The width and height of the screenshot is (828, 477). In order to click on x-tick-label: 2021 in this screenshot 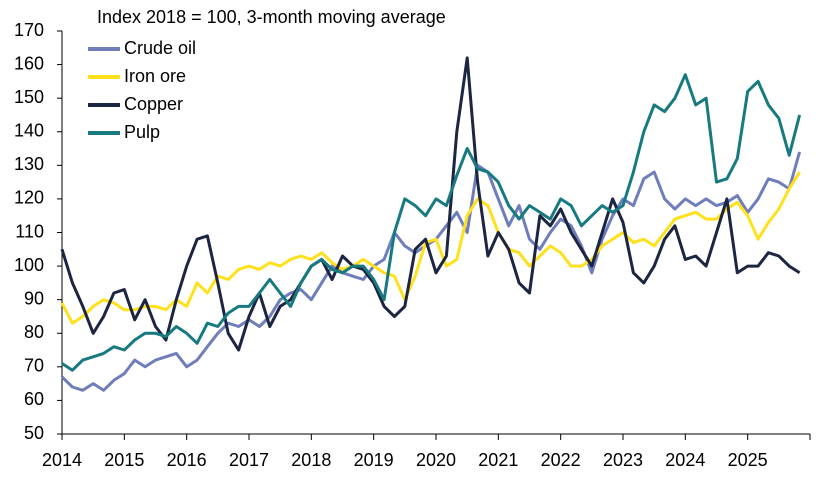, I will do `click(498, 460)`.